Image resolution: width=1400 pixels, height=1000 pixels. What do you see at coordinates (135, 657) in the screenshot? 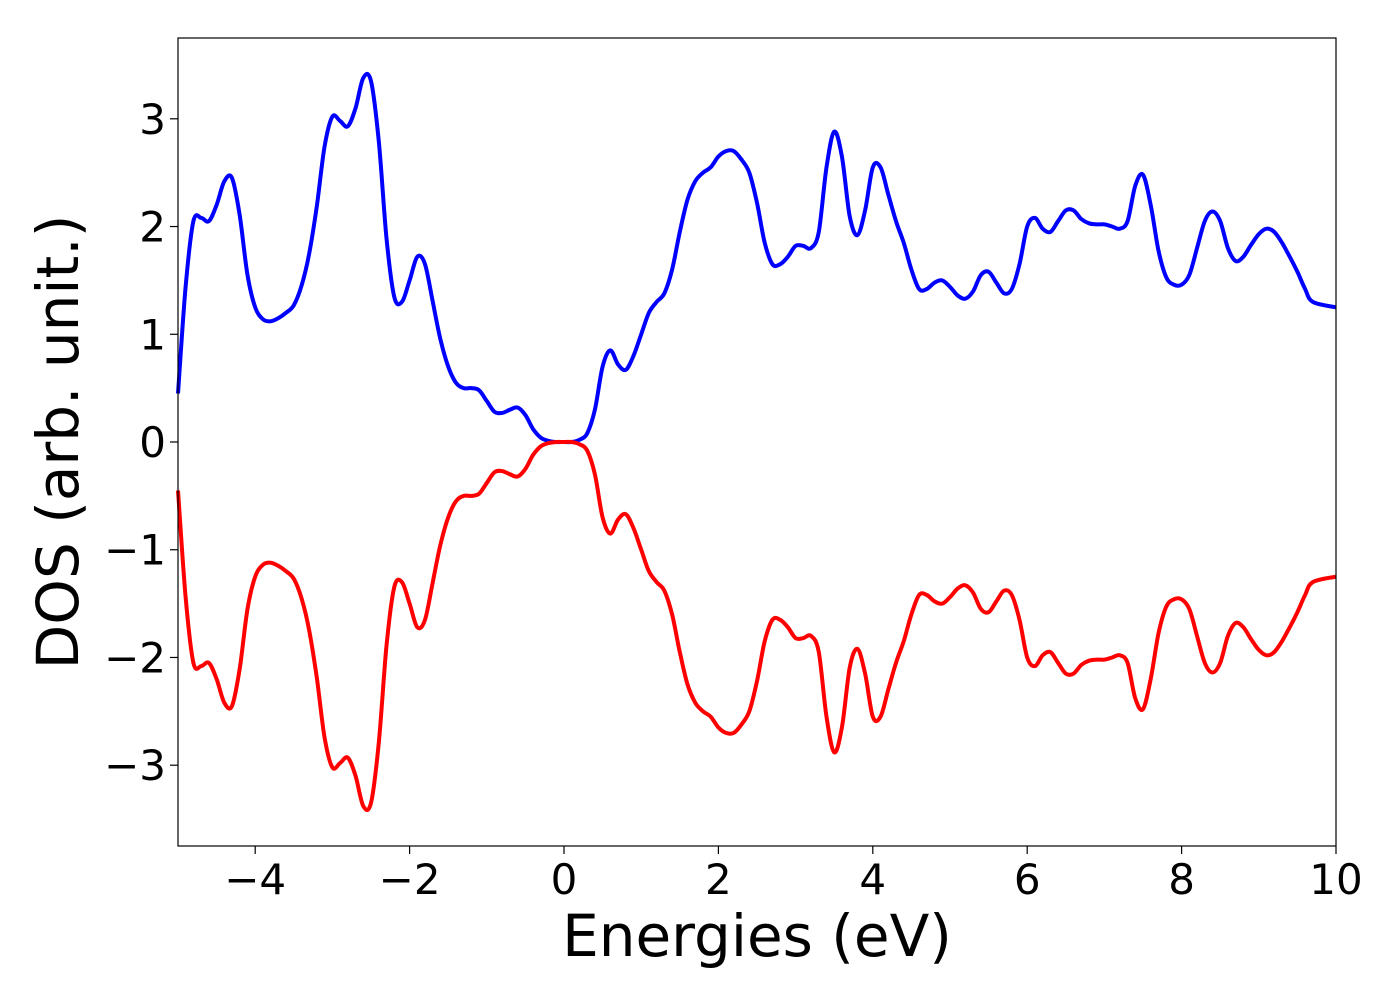
I see `y-tick-label: −2` at bounding box center [135, 657].